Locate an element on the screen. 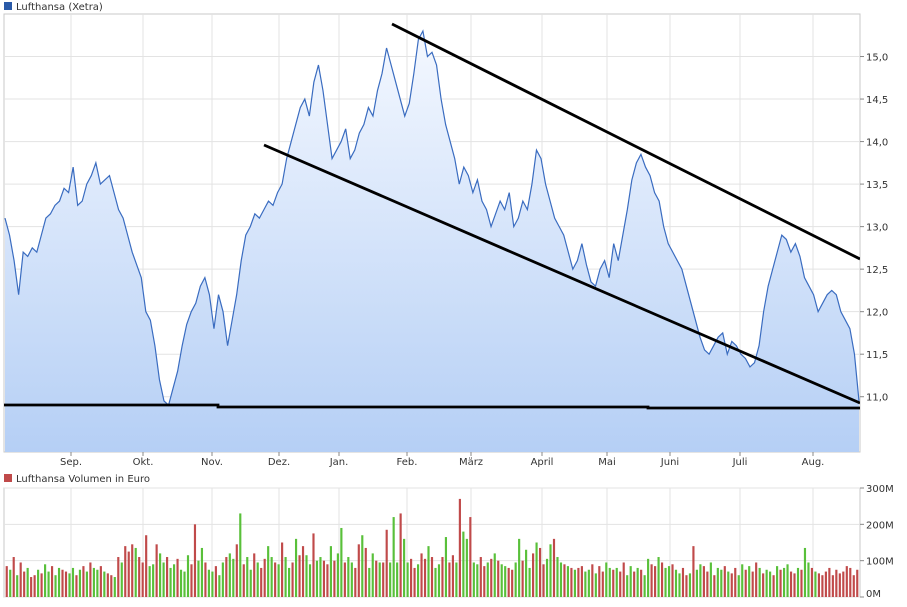 This screenshot has height=607, width=907. support-line is located at coordinates (432, 406).